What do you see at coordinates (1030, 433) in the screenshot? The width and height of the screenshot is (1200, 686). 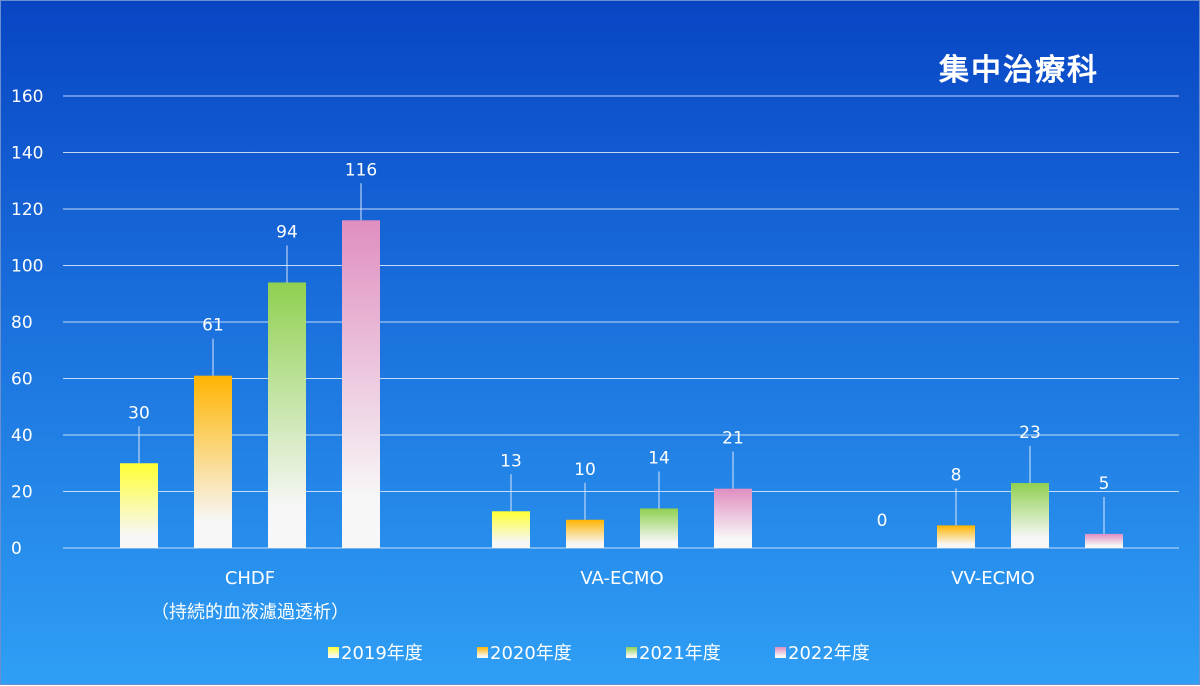 I see `data-label: 23` at bounding box center [1030, 433].